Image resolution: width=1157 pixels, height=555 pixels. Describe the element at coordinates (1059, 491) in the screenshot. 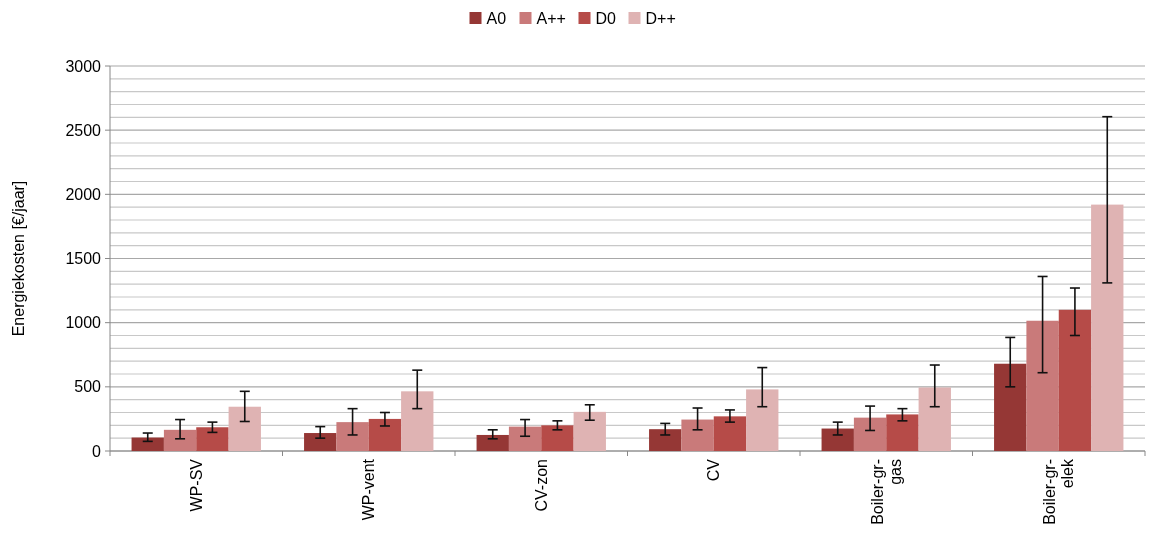

I see `x-tick-label: Boiler-gr-elek` at that location.